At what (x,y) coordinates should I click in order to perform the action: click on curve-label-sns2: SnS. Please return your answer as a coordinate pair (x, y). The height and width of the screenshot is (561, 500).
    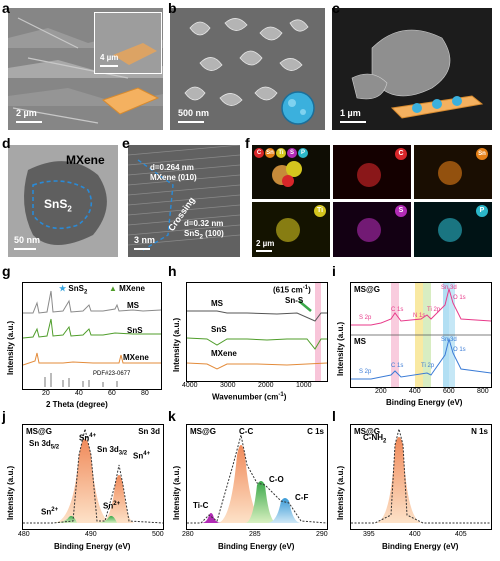
    Looking at the image, I should click on (219, 329).